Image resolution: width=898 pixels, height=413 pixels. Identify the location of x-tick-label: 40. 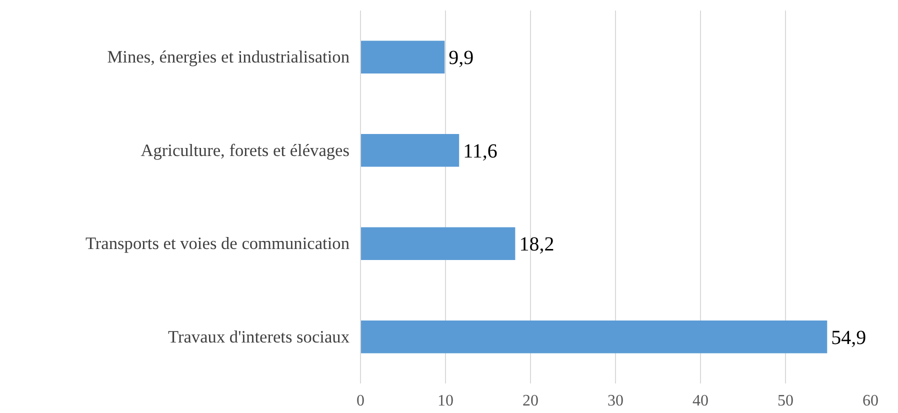
(700, 401).